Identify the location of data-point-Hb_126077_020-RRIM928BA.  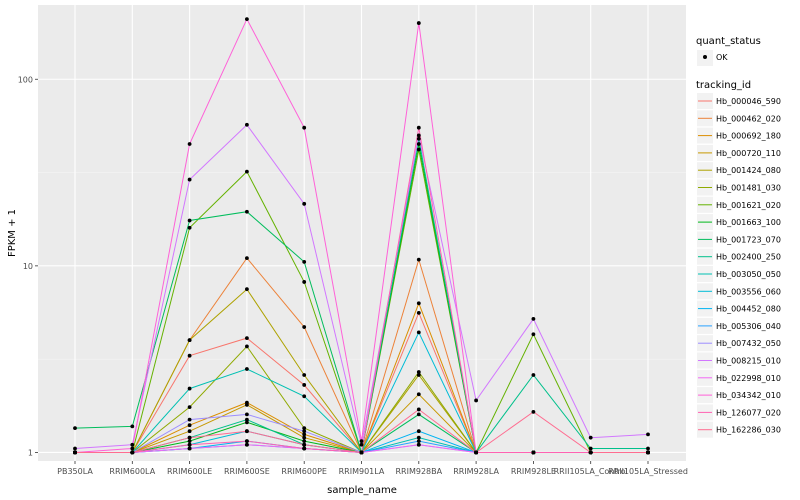
(418, 127).